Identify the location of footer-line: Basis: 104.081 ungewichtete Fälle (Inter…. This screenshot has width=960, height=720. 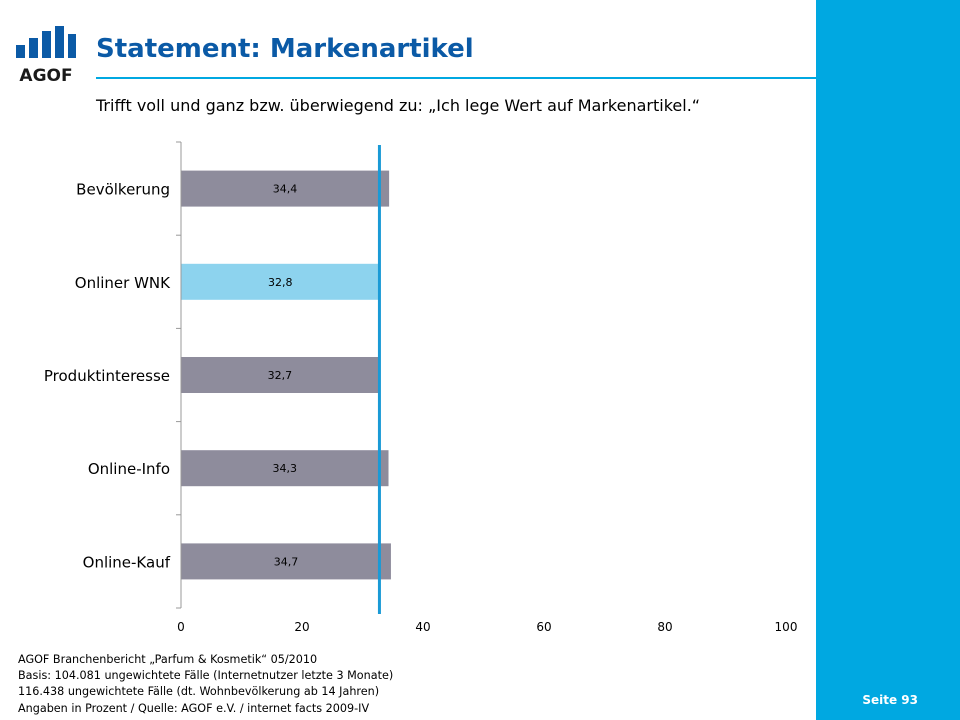
(206, 676).